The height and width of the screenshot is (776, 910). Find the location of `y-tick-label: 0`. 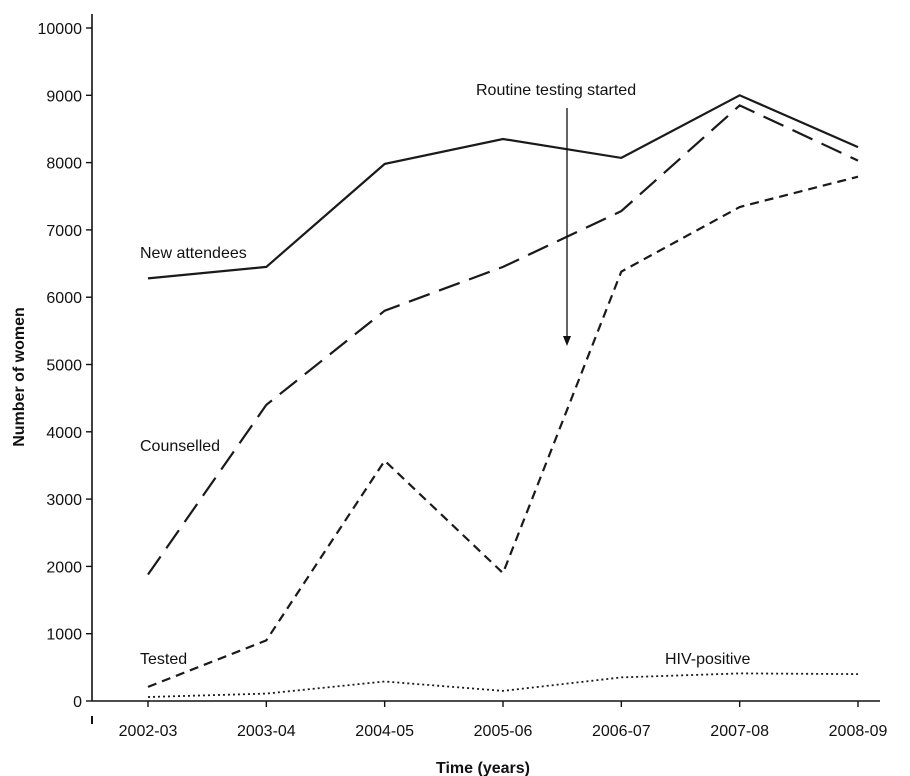

y-tick-label: 0 is located at coordinates (77, 702).